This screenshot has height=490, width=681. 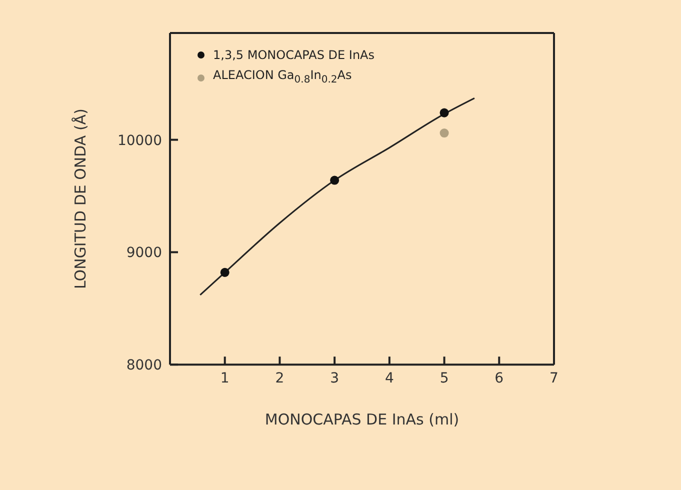 I want to click on x-axis-title: MONOCAPAS DE InAs (ml), so click(x=362, y=419).